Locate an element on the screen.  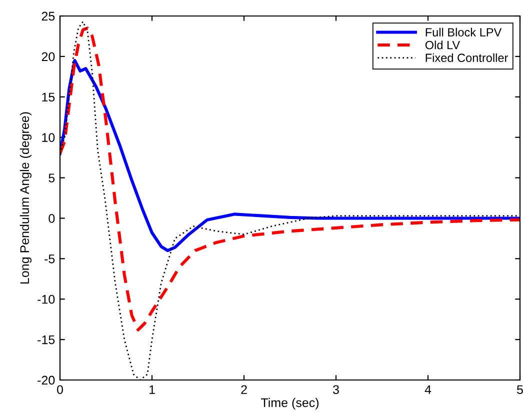
y-tick-label: 0 is located at coordinates (51, 218).